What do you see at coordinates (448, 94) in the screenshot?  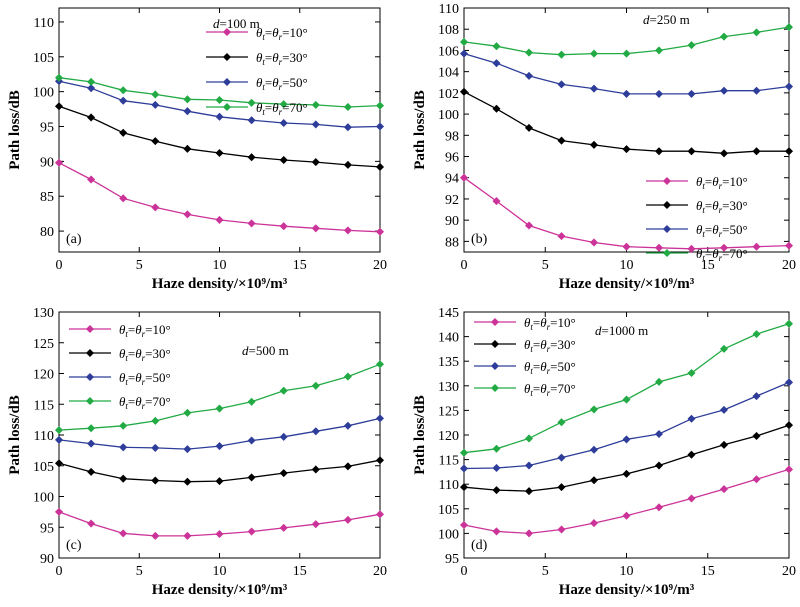 I see `y-tick-label-7: 102` at bounding box center [448, 94].